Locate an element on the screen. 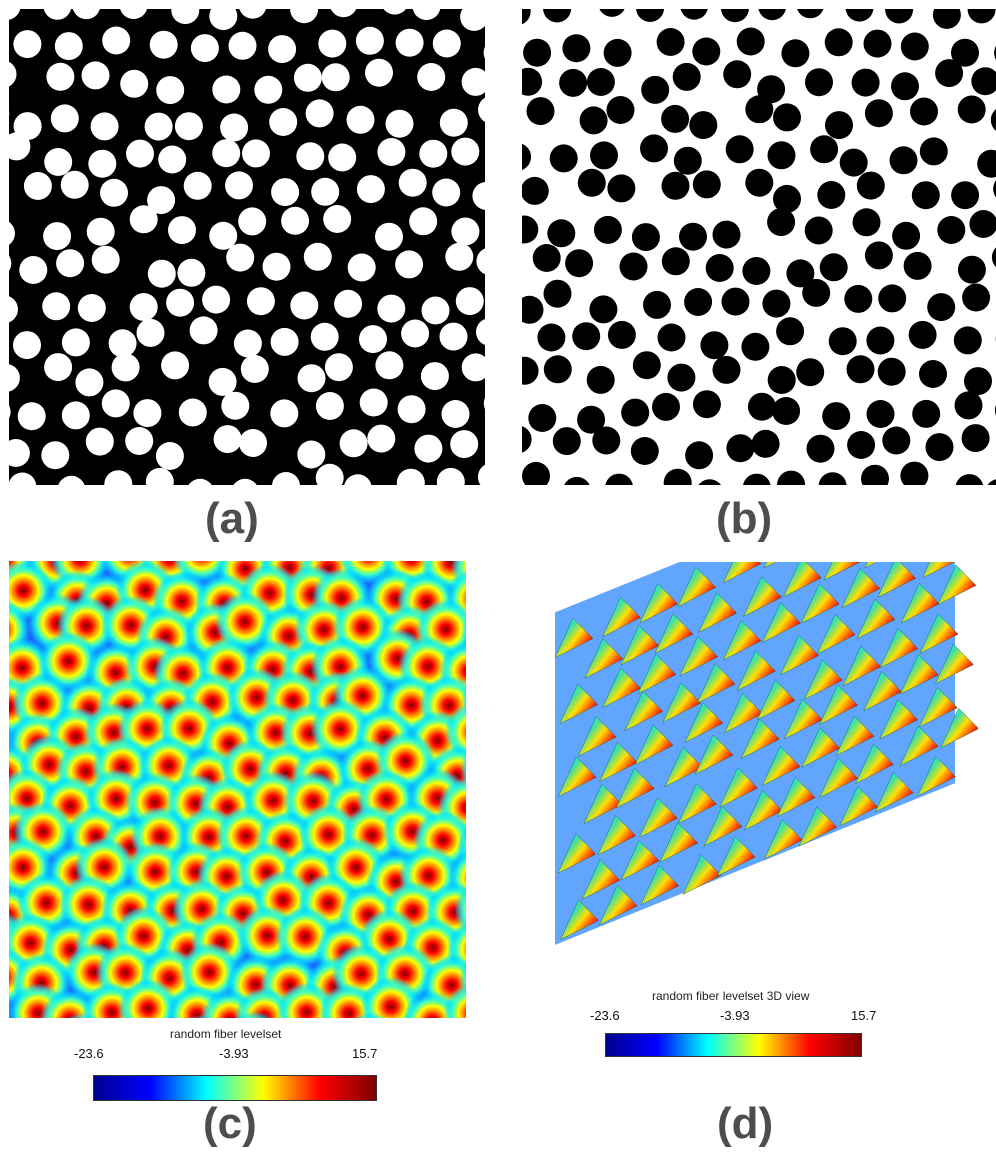 The height and width of the screenshot is (1159, 996). colorbar-mid-label-d: -3.93 is located at coordinates (735, 1015).